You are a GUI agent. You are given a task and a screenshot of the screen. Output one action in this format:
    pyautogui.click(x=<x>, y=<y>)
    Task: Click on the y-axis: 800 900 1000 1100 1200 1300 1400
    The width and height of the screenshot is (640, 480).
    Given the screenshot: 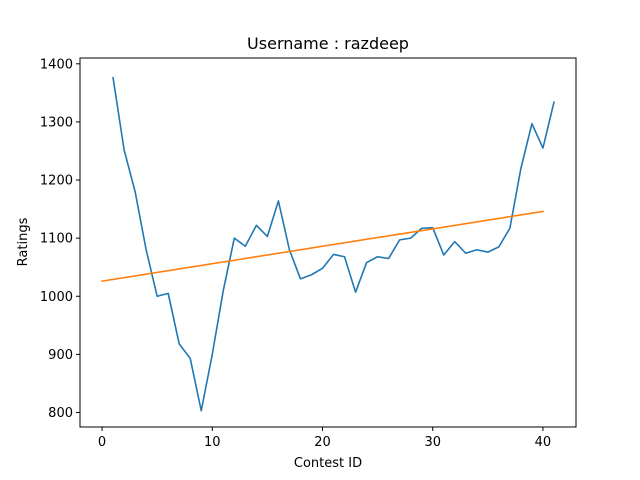 What is the action you would take?
    pyautogui.click(x=60, y=239)
    